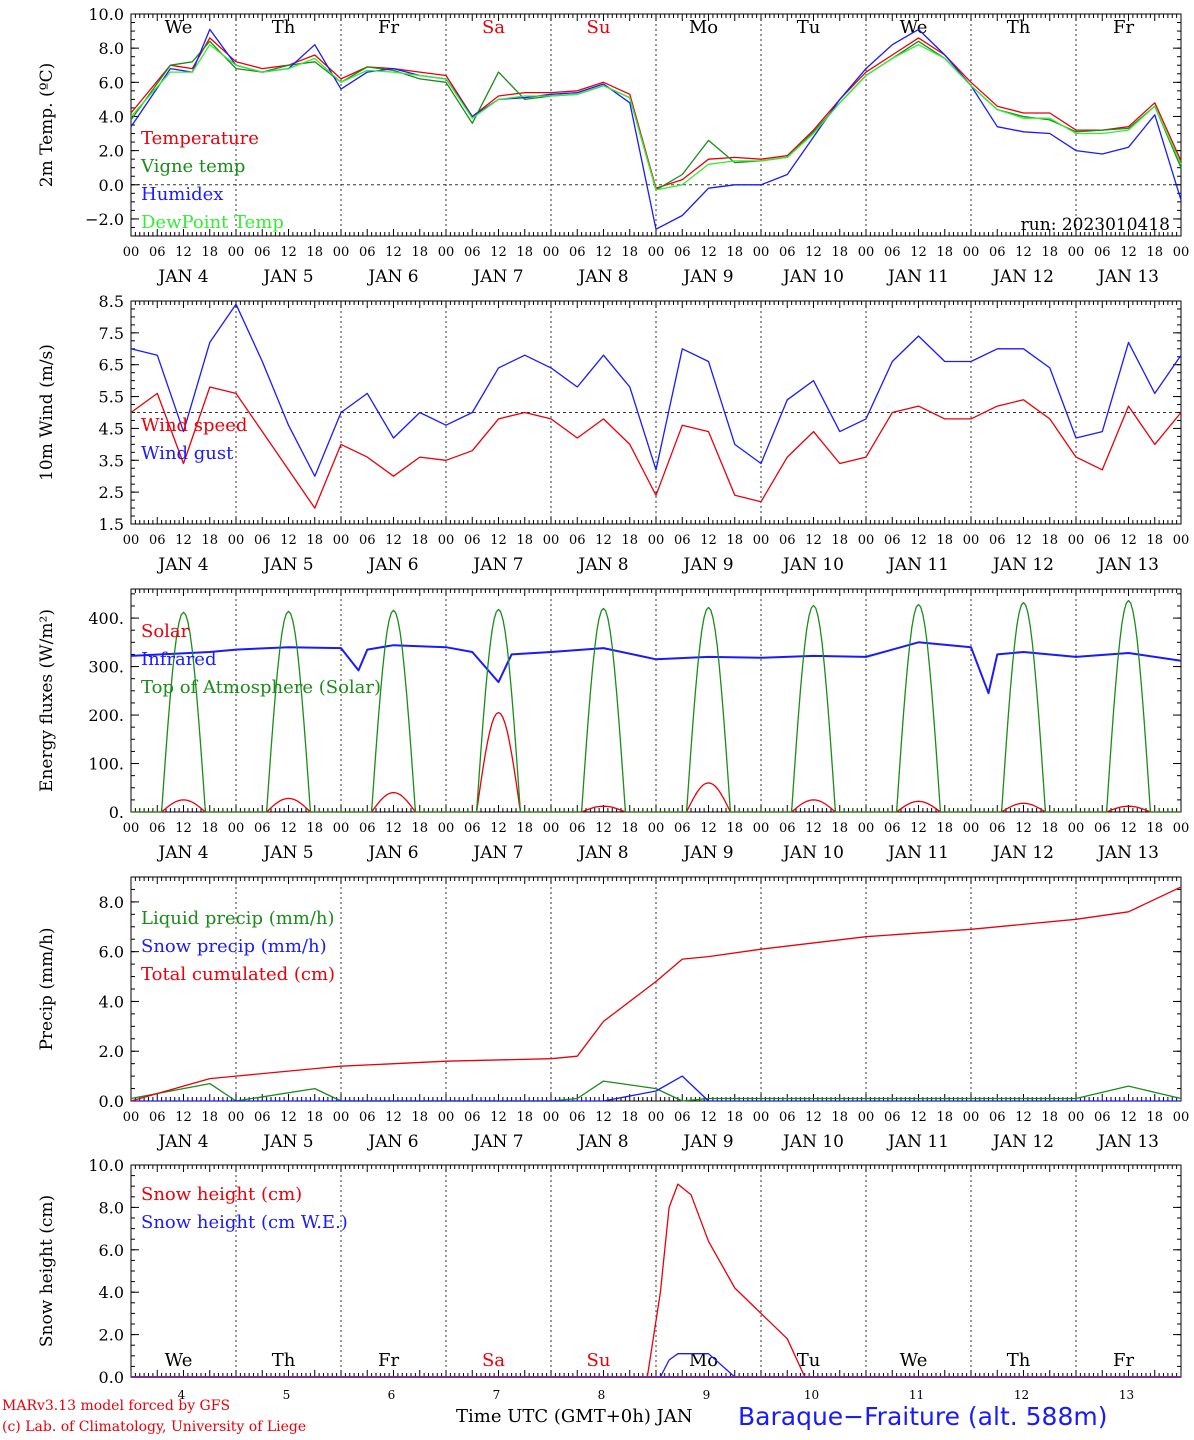  I want to click on station-title: Baraque−Fraiture (alt. 588m), so click(923, 1416).